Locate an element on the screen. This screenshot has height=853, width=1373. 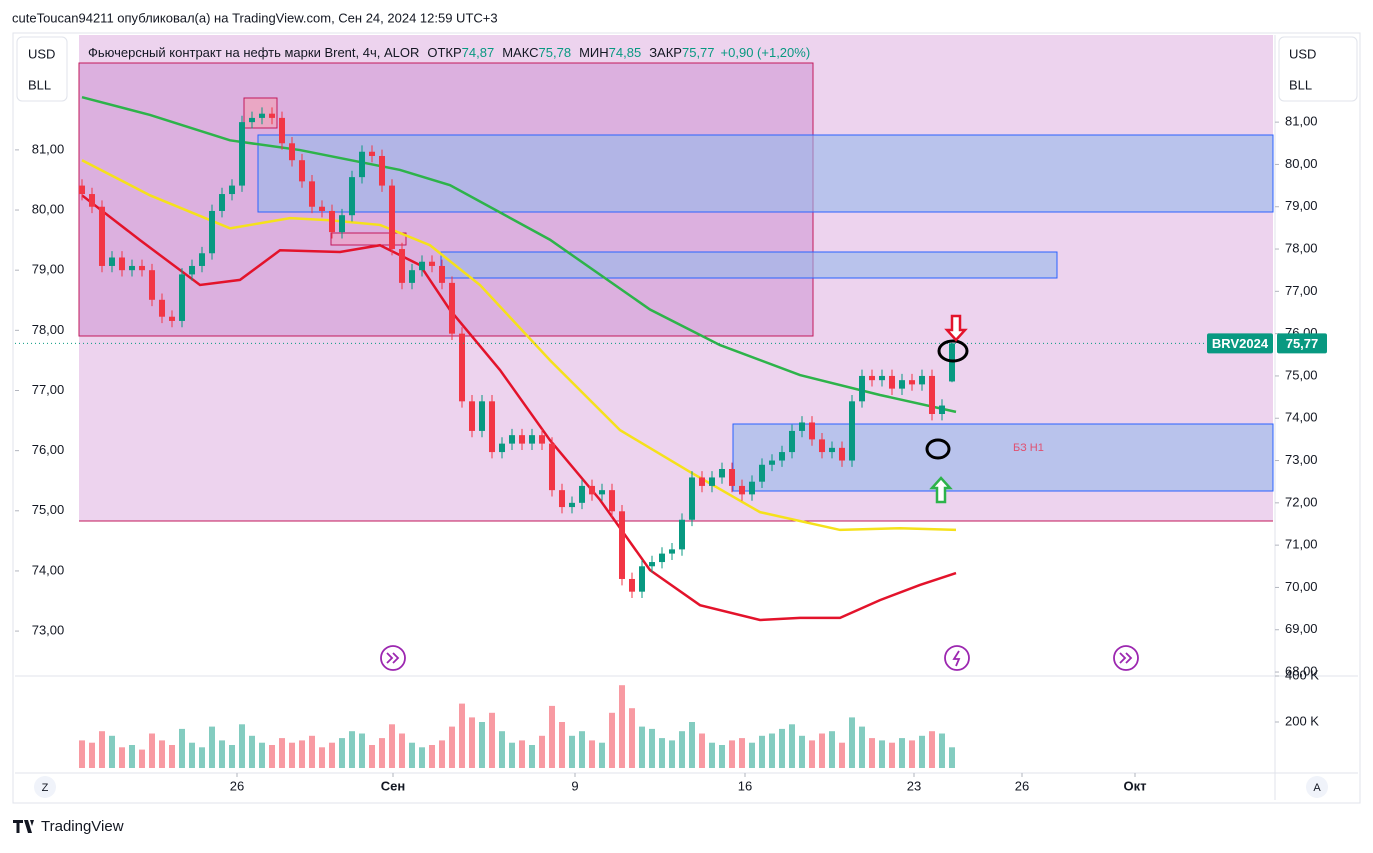
field-label: МАКС is located at coordinates (520, 52).